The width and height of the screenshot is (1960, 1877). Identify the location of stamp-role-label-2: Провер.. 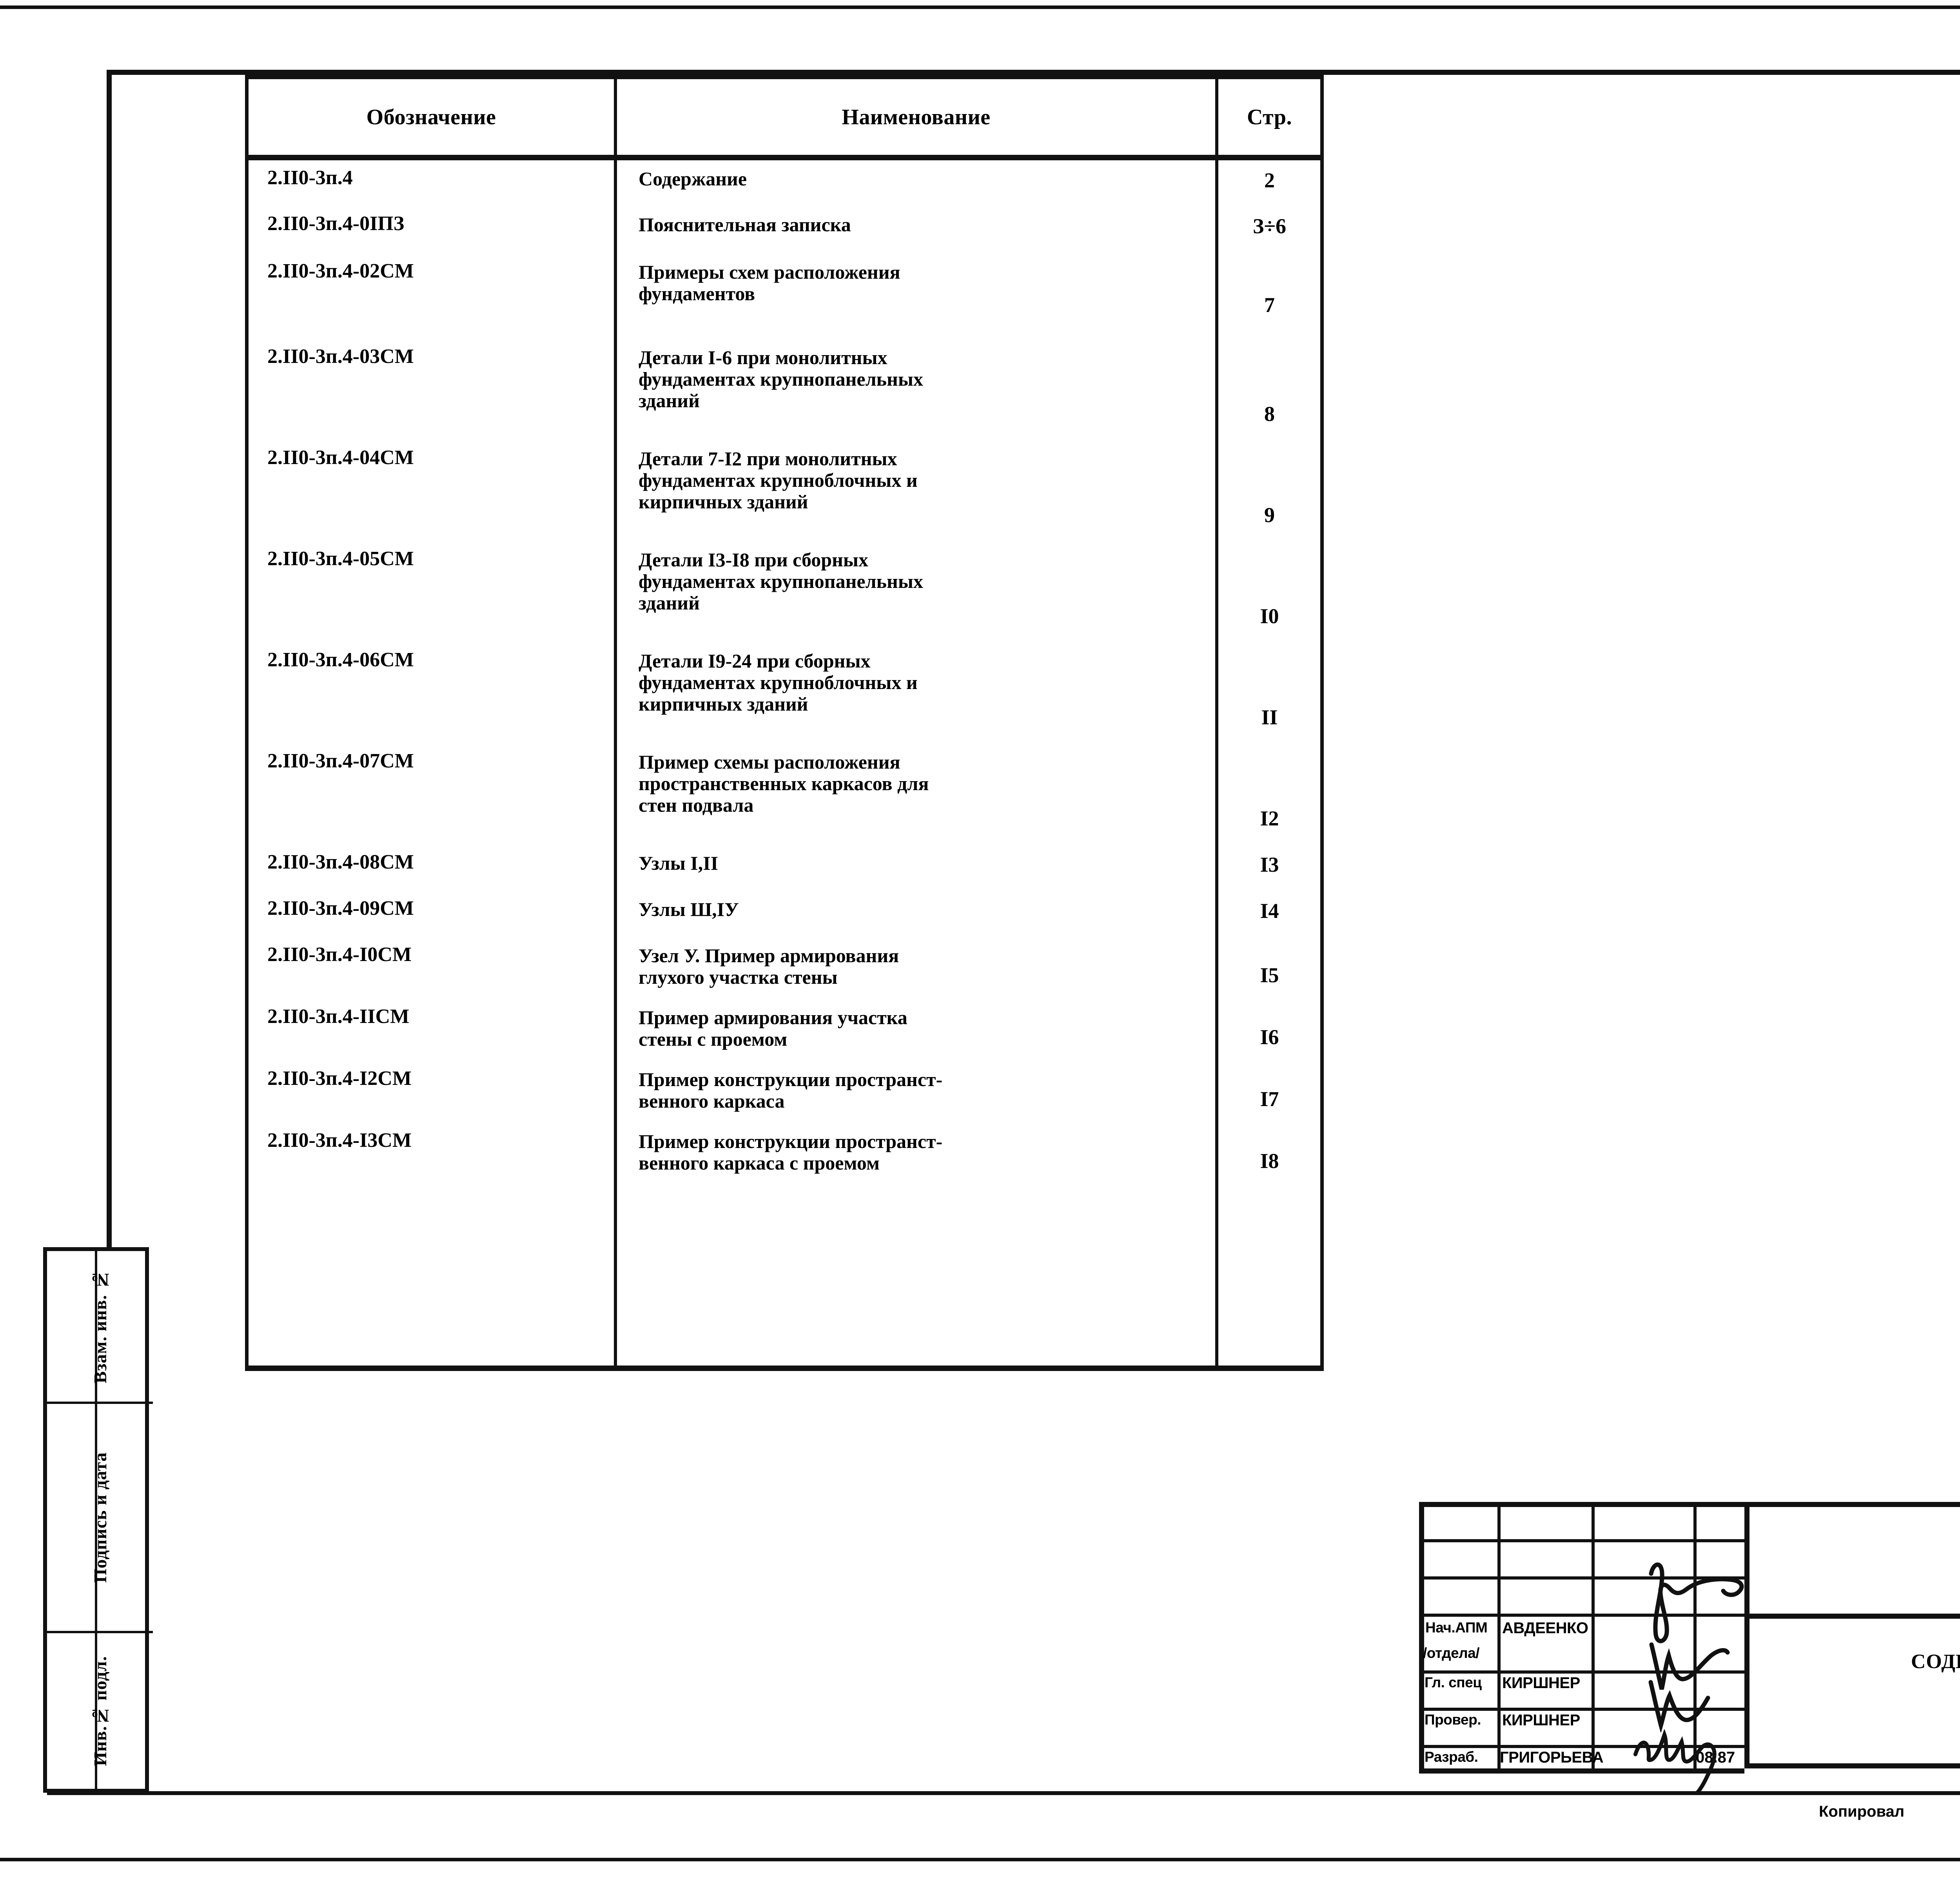
(1453, 1720).